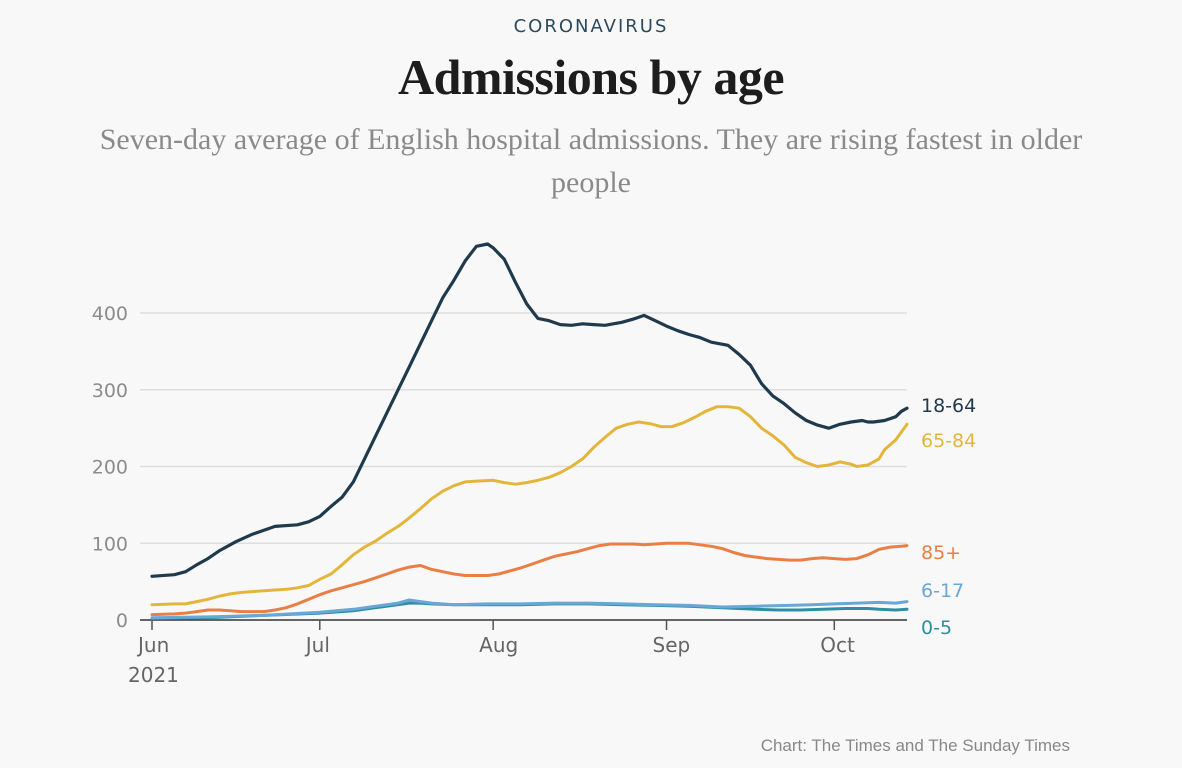 The width and height of the screenshot is (1182, 768). I want to click on kicker: CORONAVIRUS, so click(591, 26).